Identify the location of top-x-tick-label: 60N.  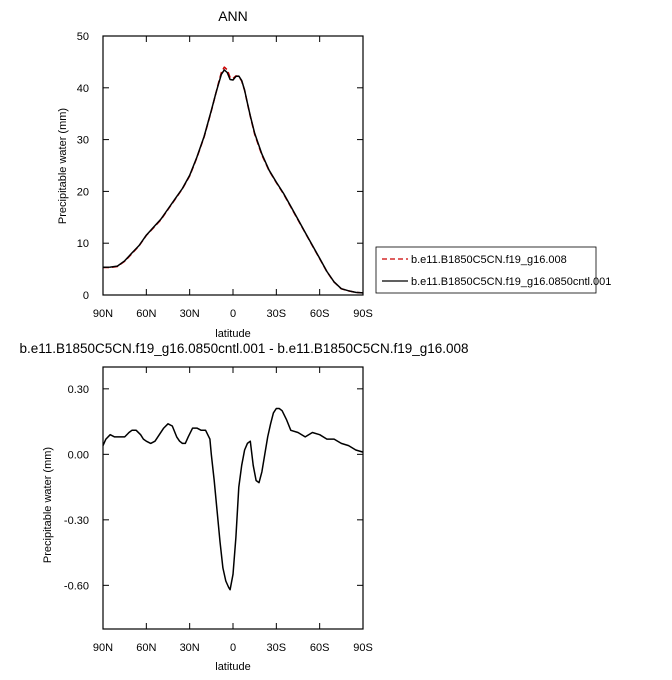
(146, 314).